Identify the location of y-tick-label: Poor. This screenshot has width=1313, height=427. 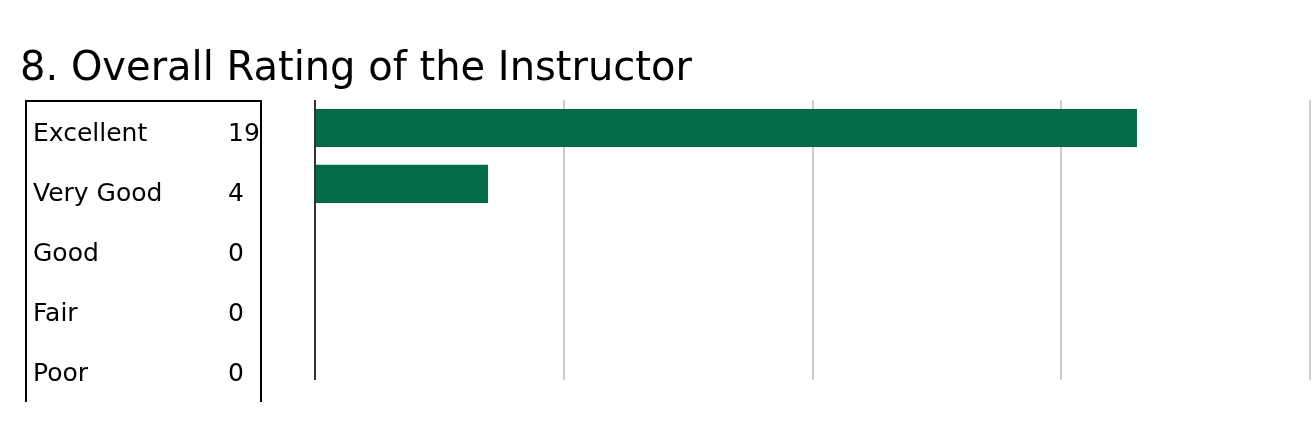
(61, 372).